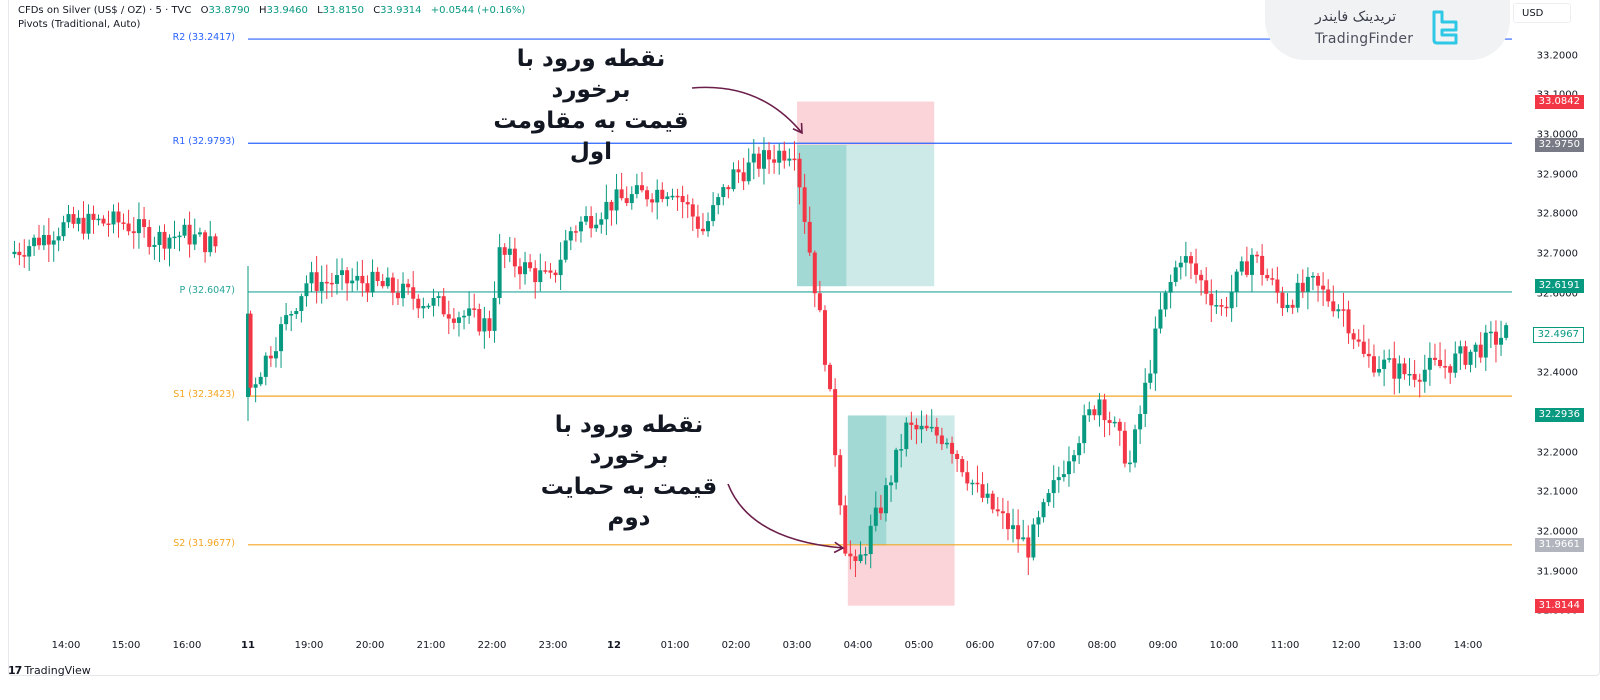 The height and width of the screenshot is (700, 1600). Describe the element at coordinates (105, 10) in the screenshot. I see `symbol-title: CFDs on Silver (US$ / OZ) · 5 · TVC` at that location.